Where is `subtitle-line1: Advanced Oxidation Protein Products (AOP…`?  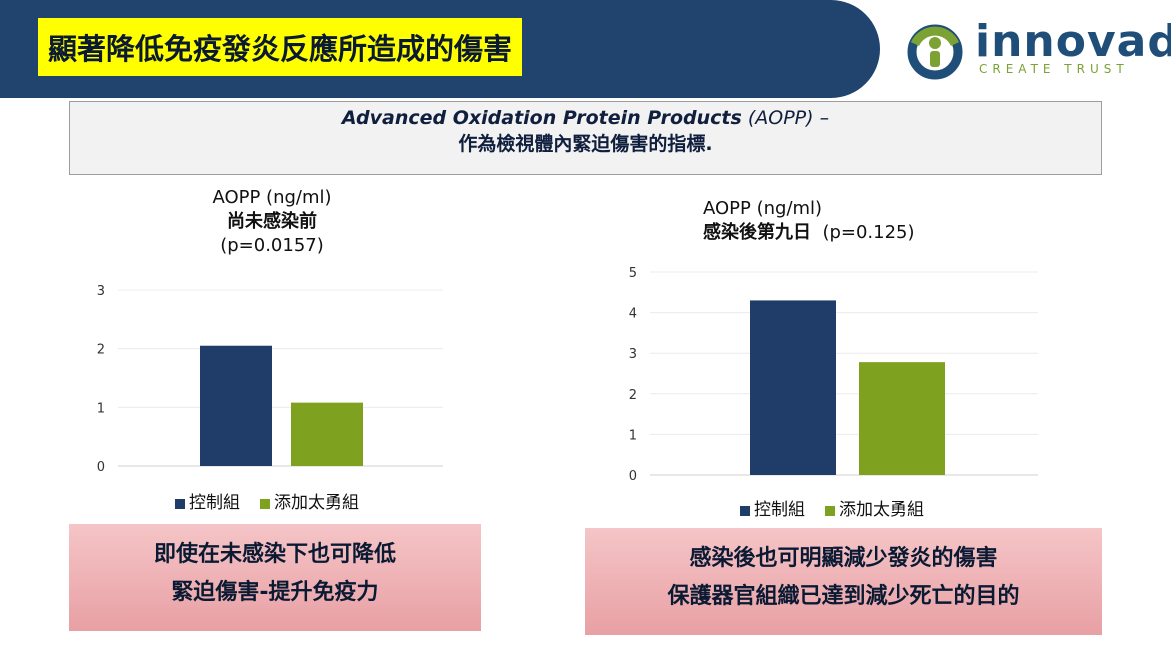 subtitle-line1: Advanced Oxidation Protein Products (AOP… is located at coordinates (585, 118).